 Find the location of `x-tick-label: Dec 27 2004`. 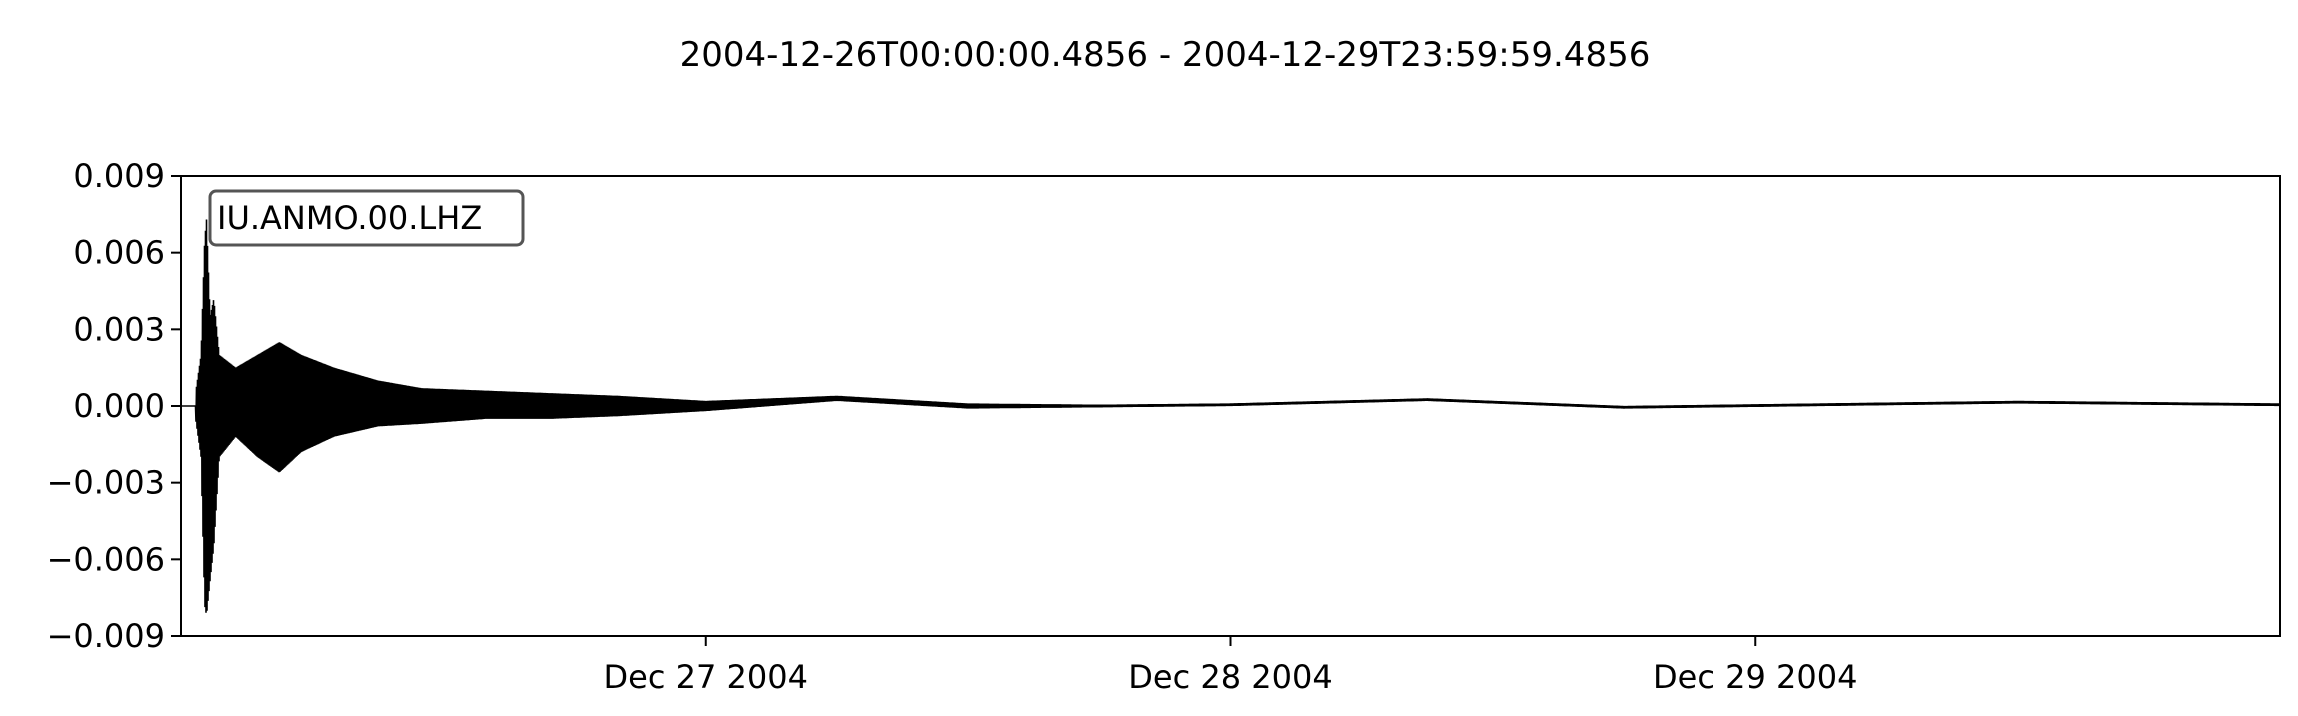

x-tick-label: Dec 27 2004 is located at coordinates (706, 677).